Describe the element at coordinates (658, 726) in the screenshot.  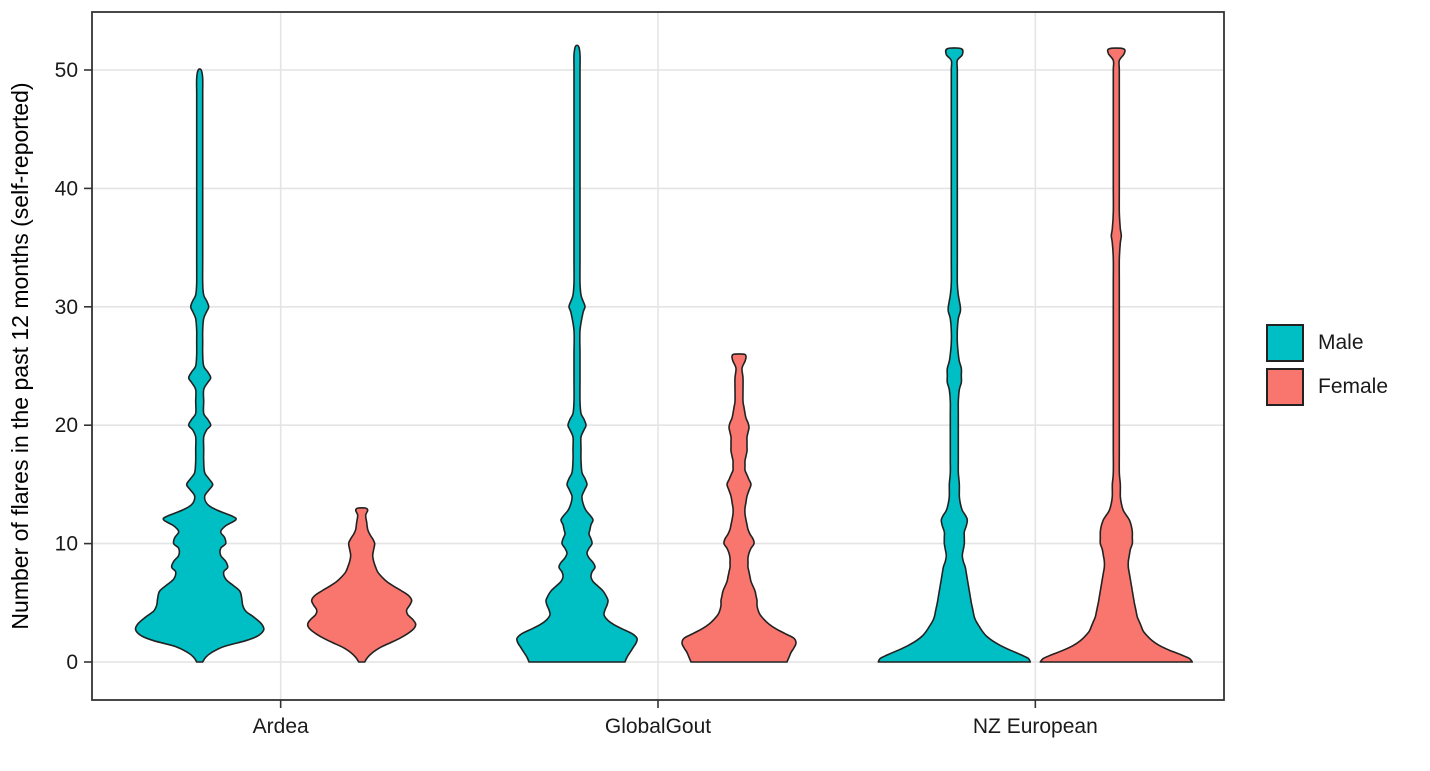
I see `x-category-label-globalgout: GlobalGout` at that location.